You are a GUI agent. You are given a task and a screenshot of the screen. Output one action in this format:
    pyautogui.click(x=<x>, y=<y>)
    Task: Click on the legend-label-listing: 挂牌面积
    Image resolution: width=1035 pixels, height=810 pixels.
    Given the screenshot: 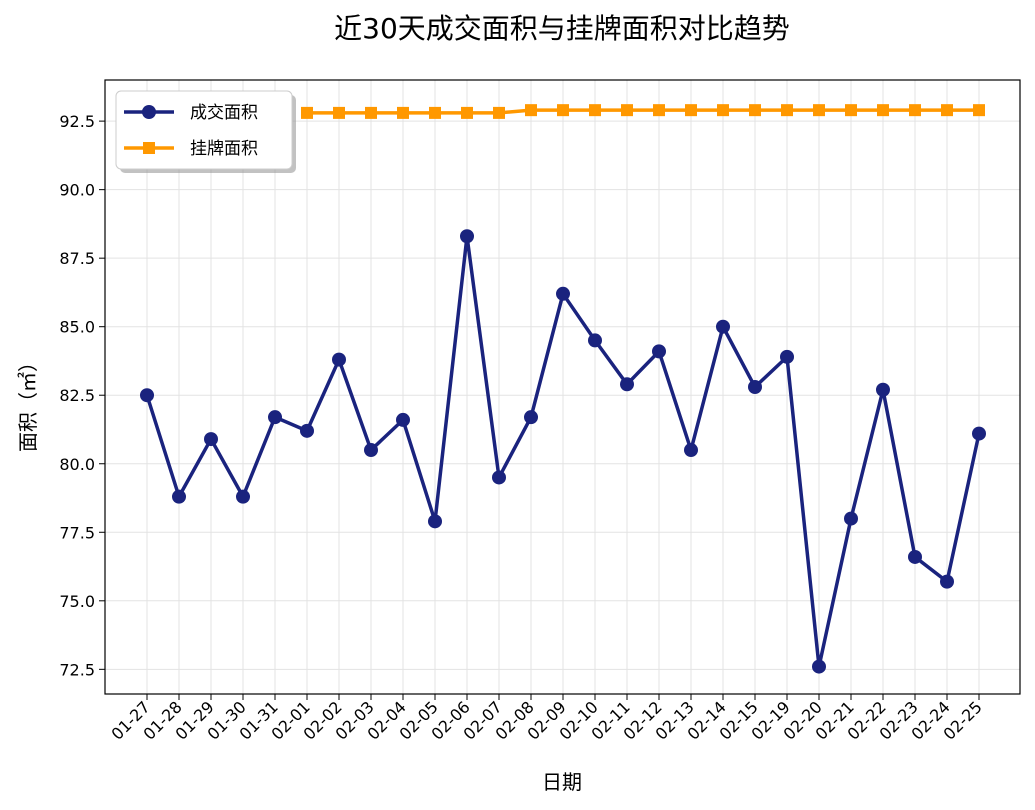 What is the action you would take?
    pyautogui.click(x=224, y=149)
    